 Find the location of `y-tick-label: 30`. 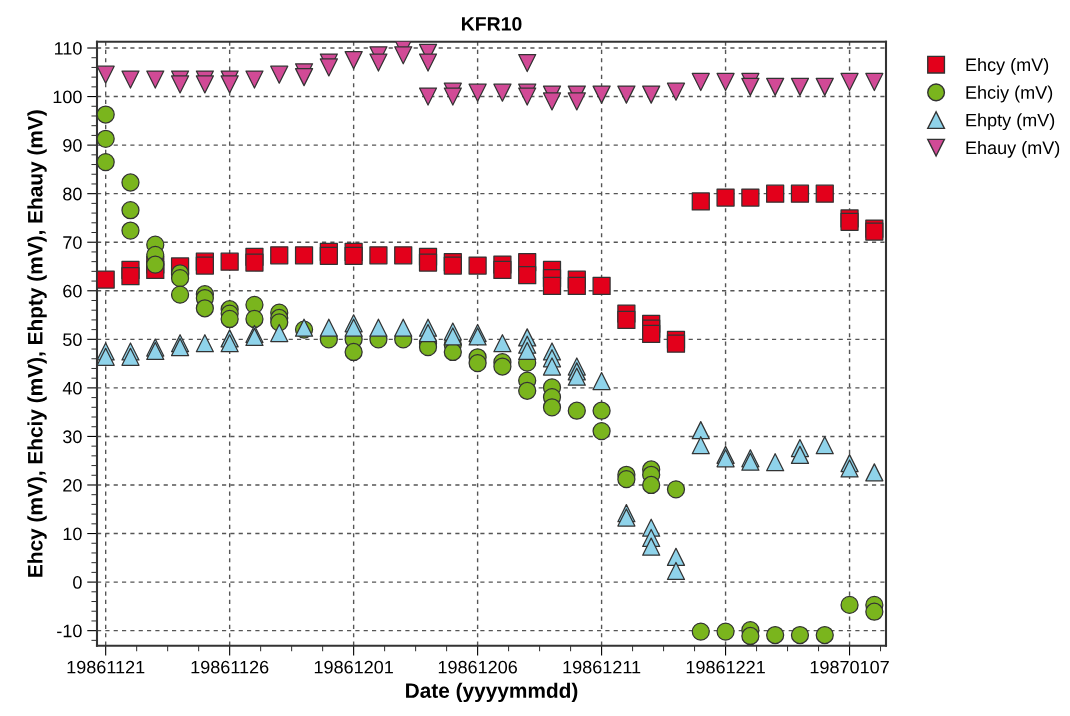

y-tick-label: 30 is located at coordinates (72, 437).